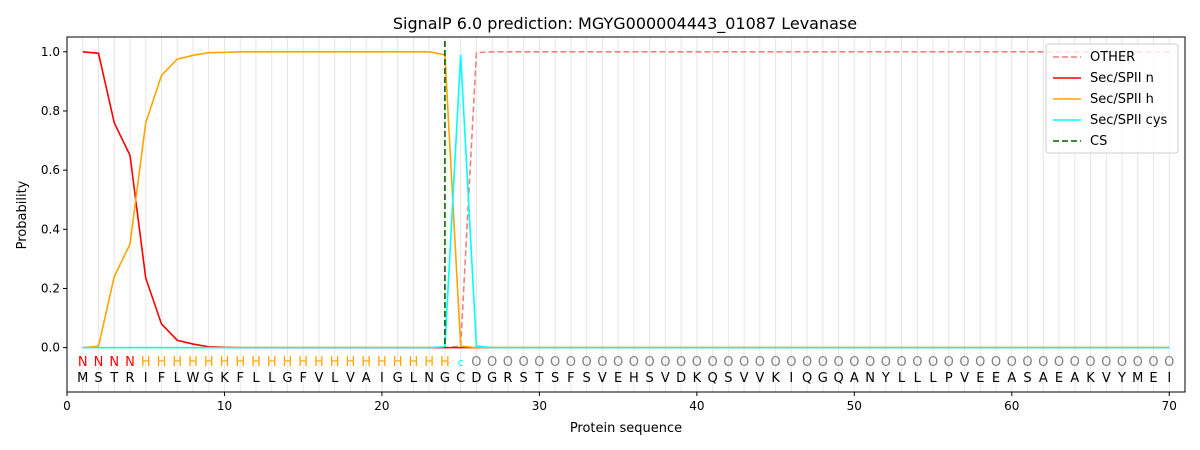 The height and width of the screenshot is (450, 1200). What do you see at coordinates (1169, 406) in the screenshot?
I see `x-tick-label: 70` at bounding box center [1169, 406].